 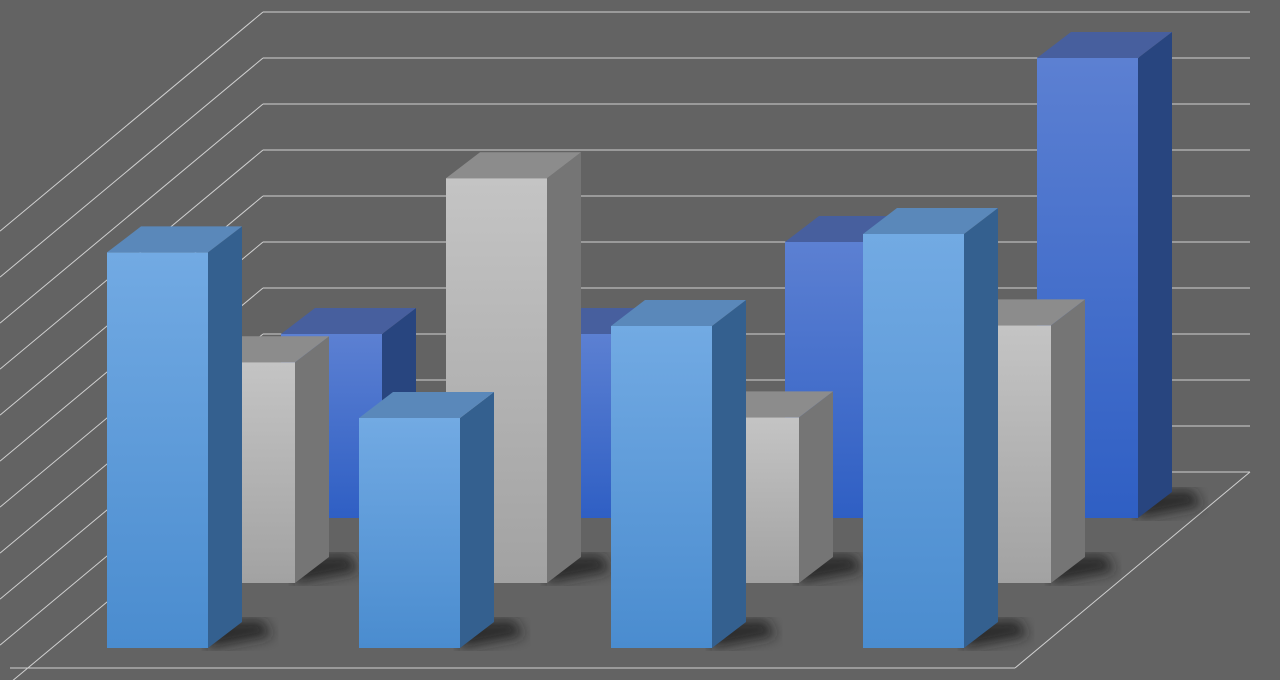 I want to click on floor-edge, so click(x=1132, y=570).